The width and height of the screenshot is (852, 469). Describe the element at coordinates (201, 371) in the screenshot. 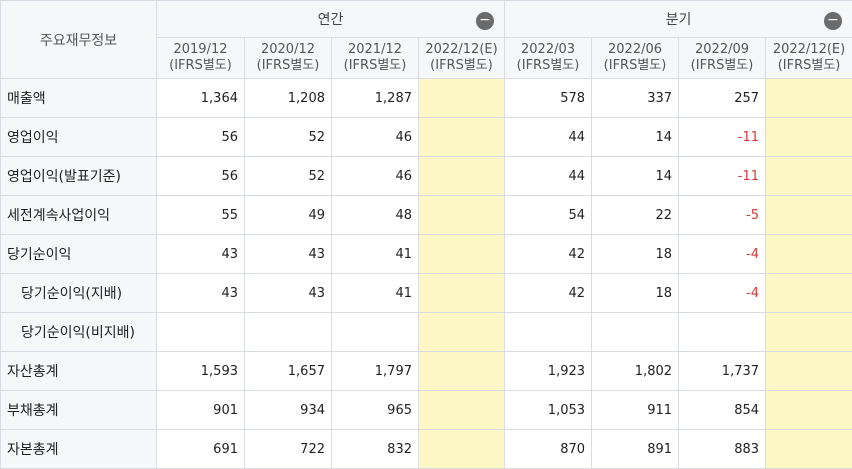

I see `annual-value-cell: 1,593` at that location.